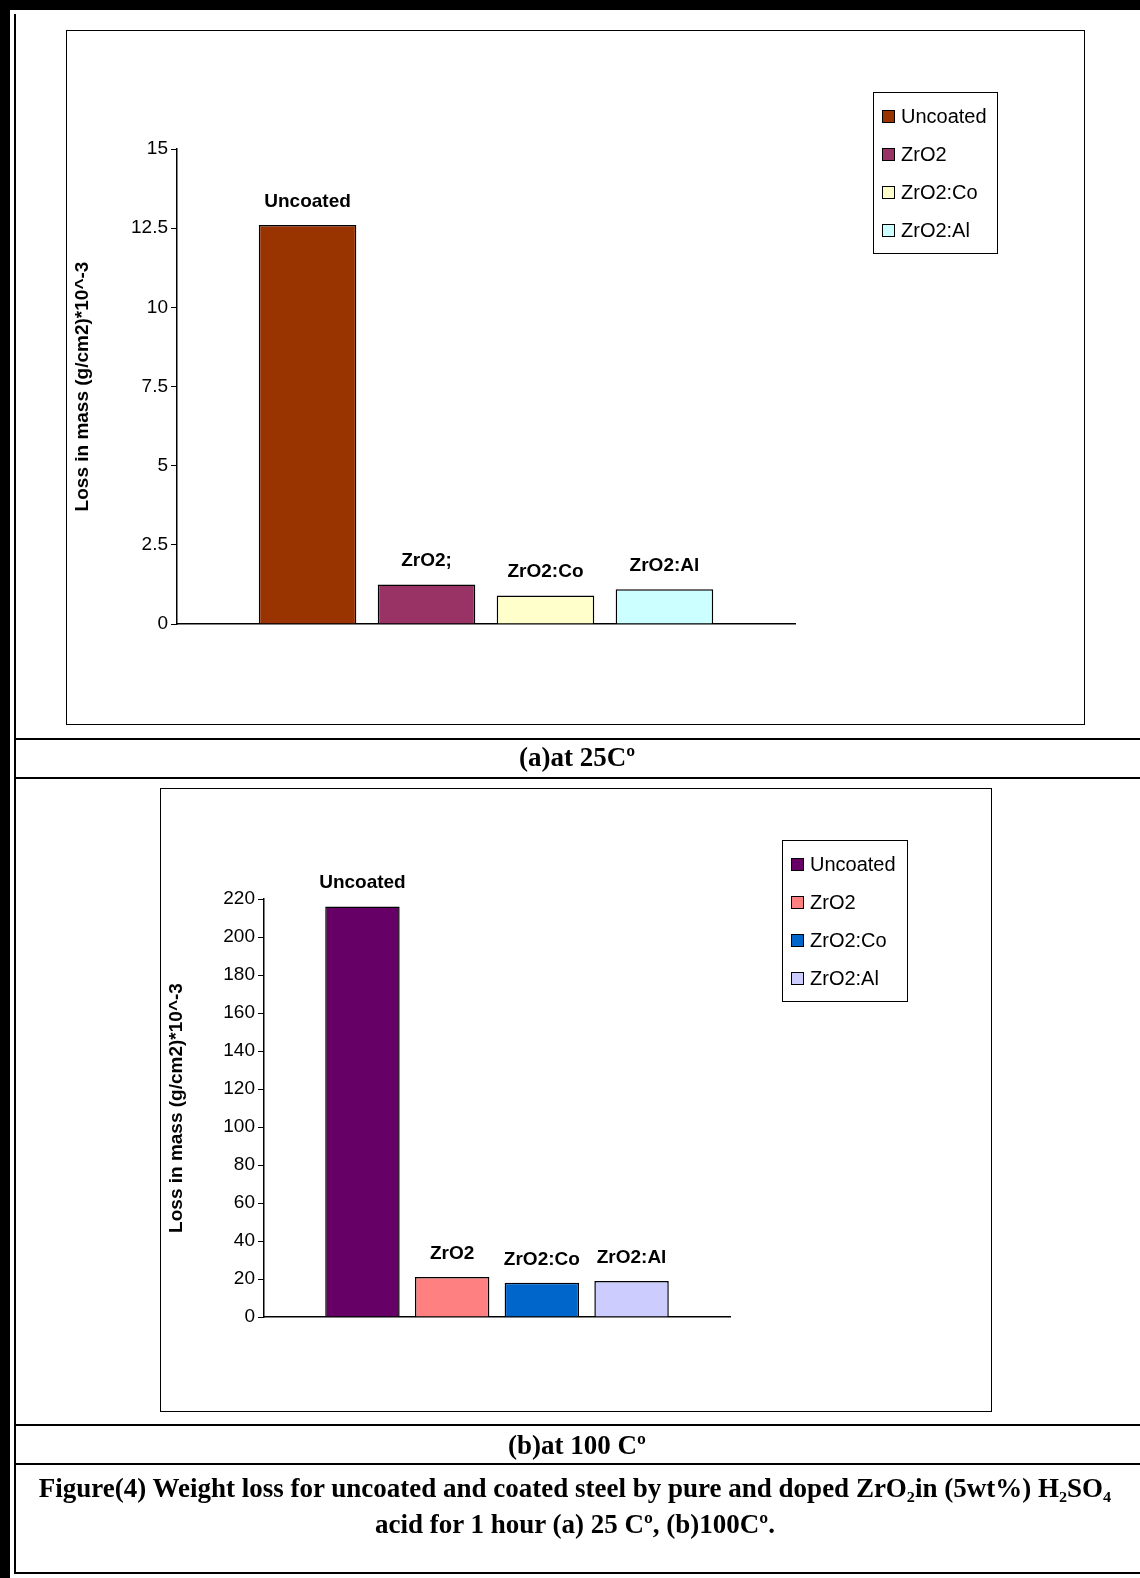  I want to click on text: Figure(4) Weight loss for uncoated and coated steel by pure and doped ZrO₂in (5wt%) H₂SO₄ acid for 1 hour (a) 25 Cº, (b)100Cº., so click(575, 1506).